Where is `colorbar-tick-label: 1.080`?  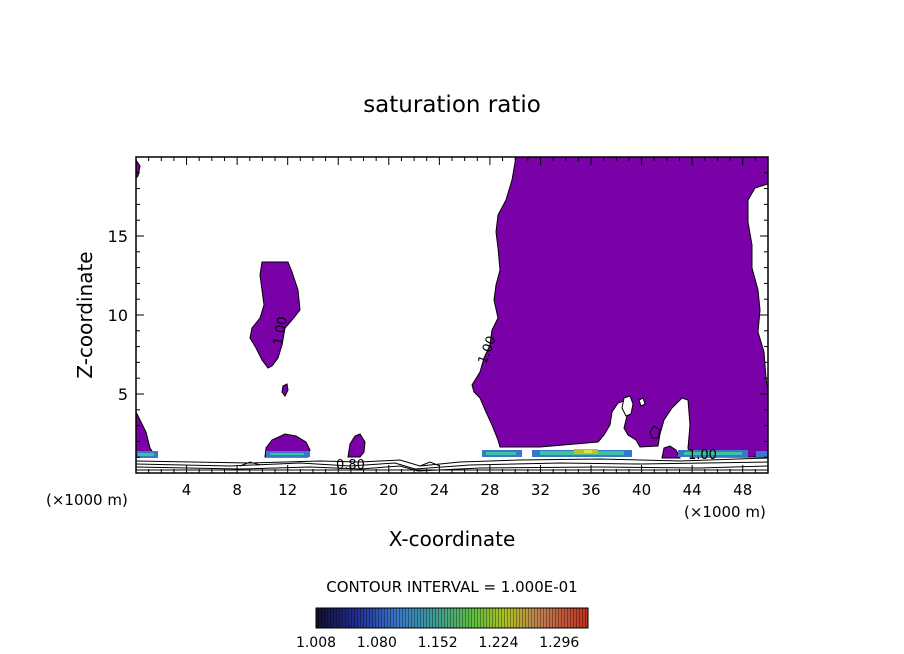 colorbar-tick-label: 1.080 is located at coordinates (377, 643).